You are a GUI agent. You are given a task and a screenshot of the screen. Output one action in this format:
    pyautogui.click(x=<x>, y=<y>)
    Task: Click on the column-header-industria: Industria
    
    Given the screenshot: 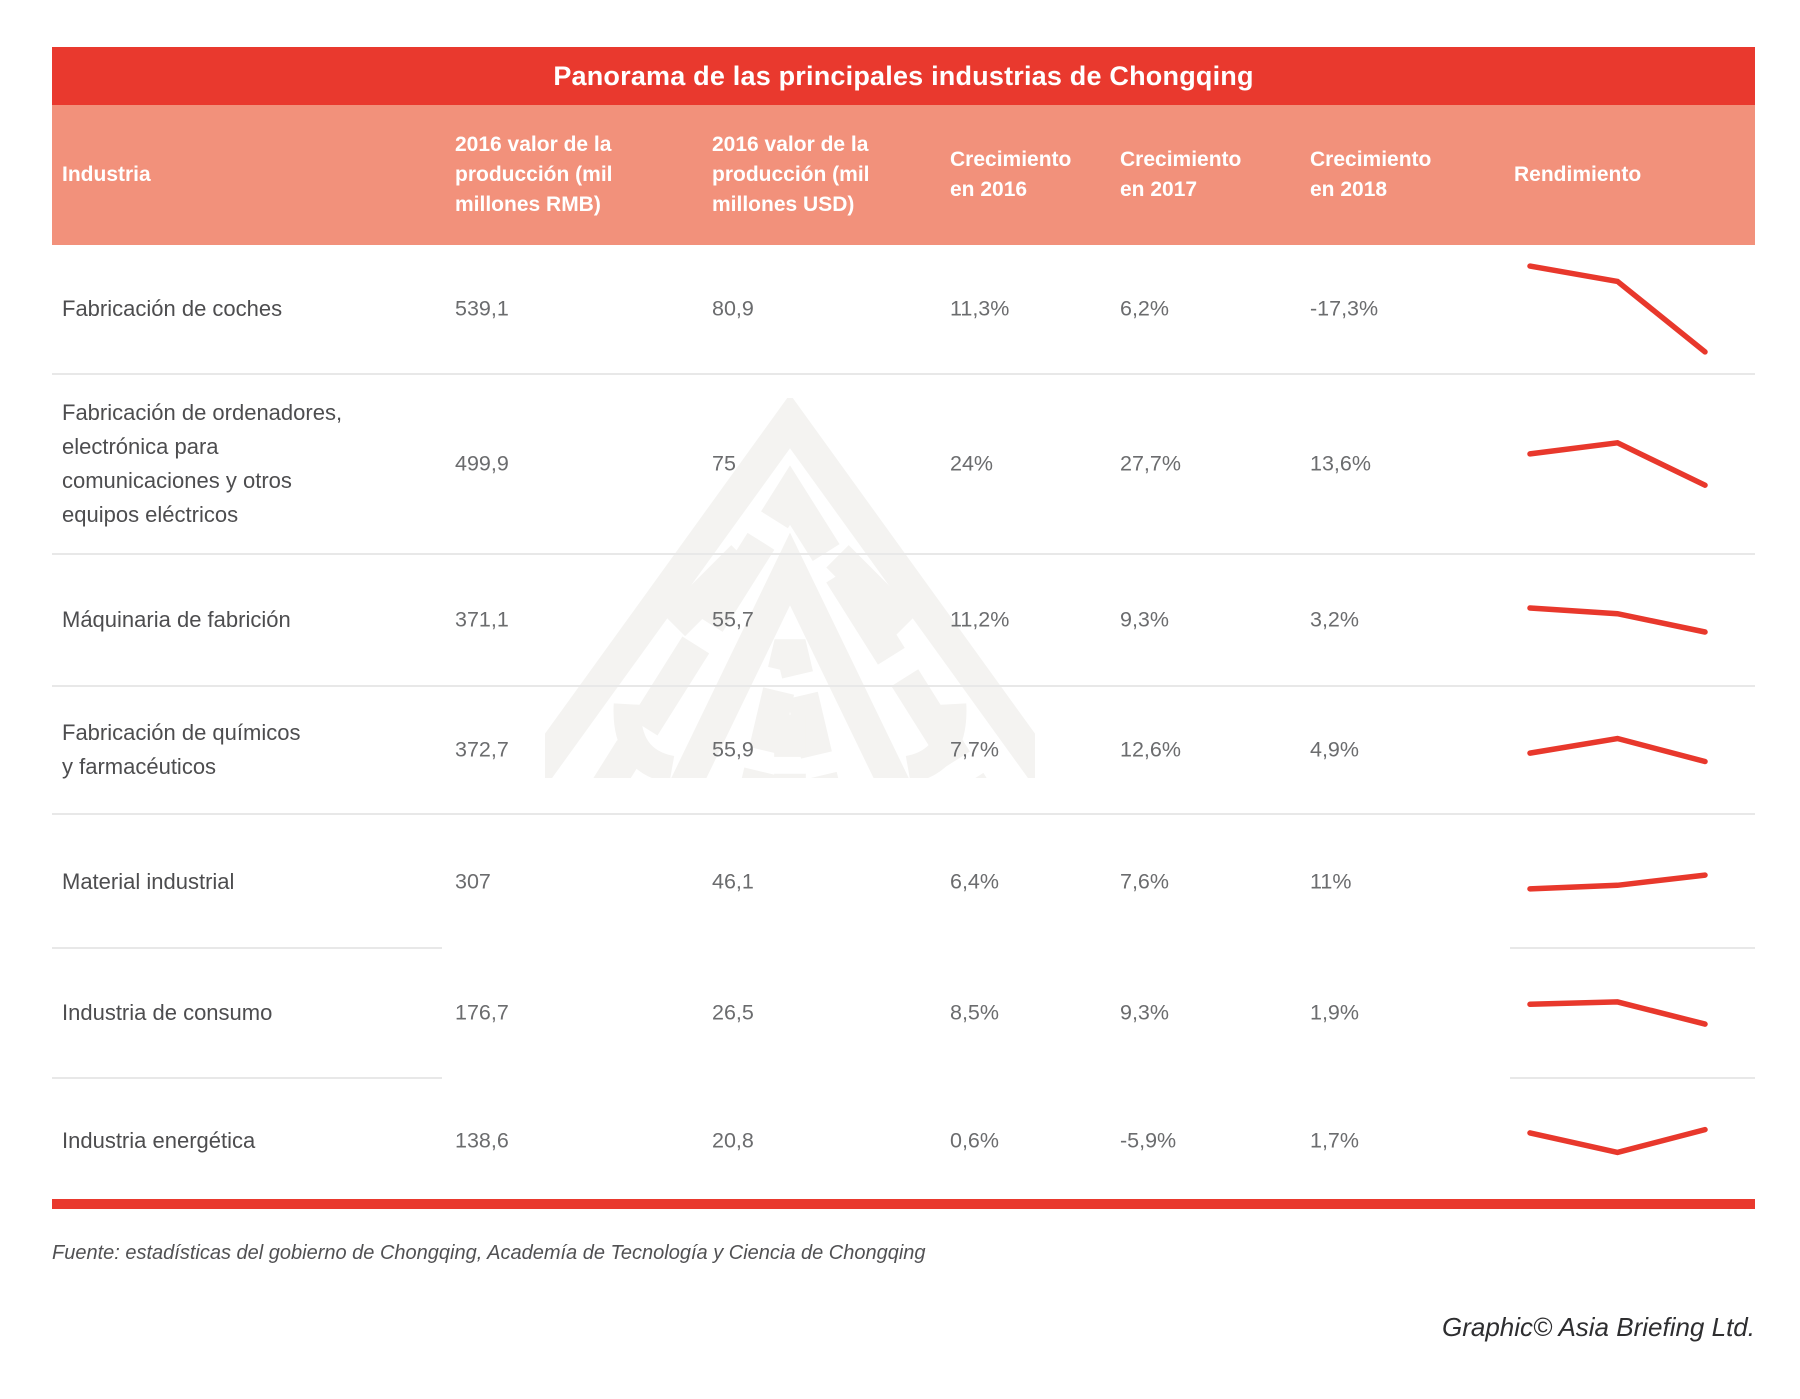 What is the action you would take?
    pyautogui.click(x=106, y=174)
    